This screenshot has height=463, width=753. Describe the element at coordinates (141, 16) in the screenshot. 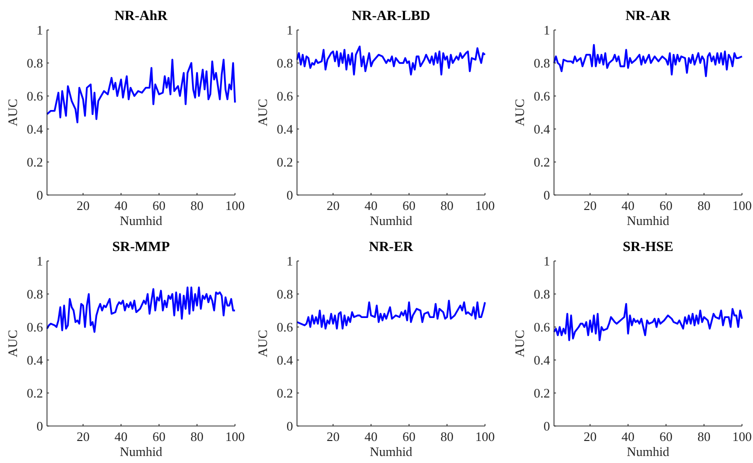

I see `chart-title: NR-AhR` at that location.